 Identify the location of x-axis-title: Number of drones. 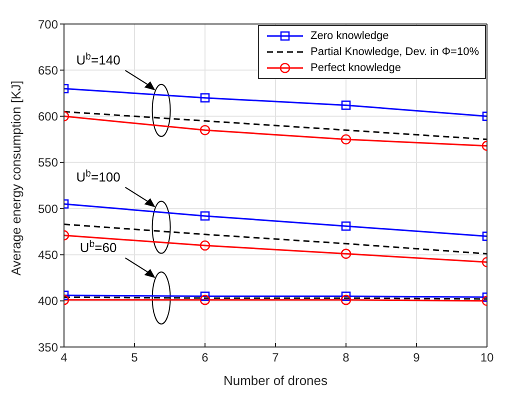
(275, 380).